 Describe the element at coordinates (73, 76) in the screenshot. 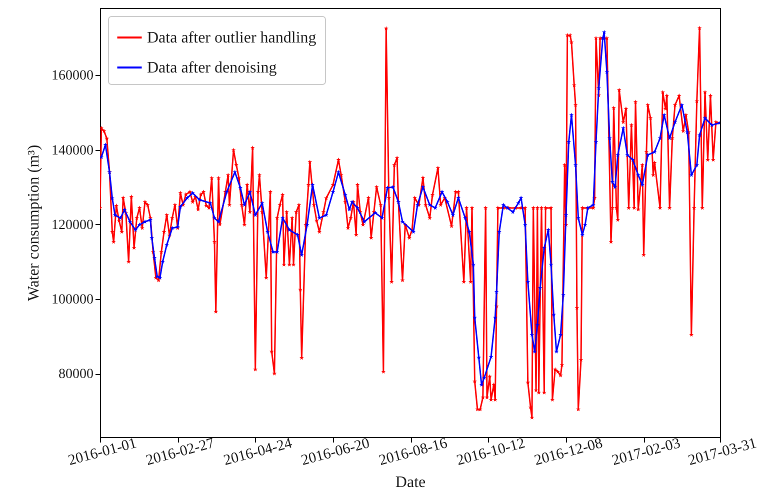

I see `y-tick-label: 160000` at that location.